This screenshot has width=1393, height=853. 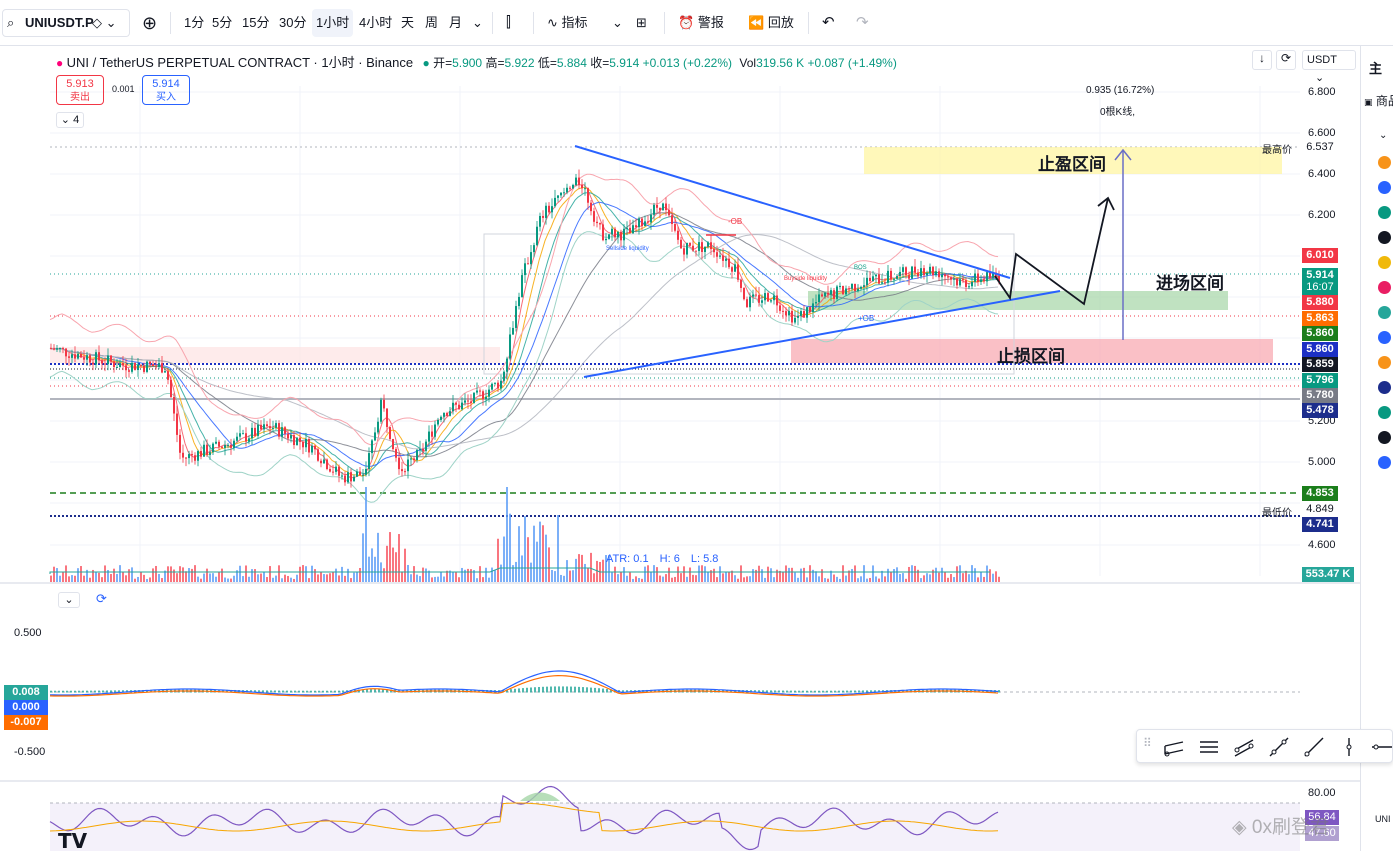 I want to click on interval-week: 周, so click(x=432, y=22).